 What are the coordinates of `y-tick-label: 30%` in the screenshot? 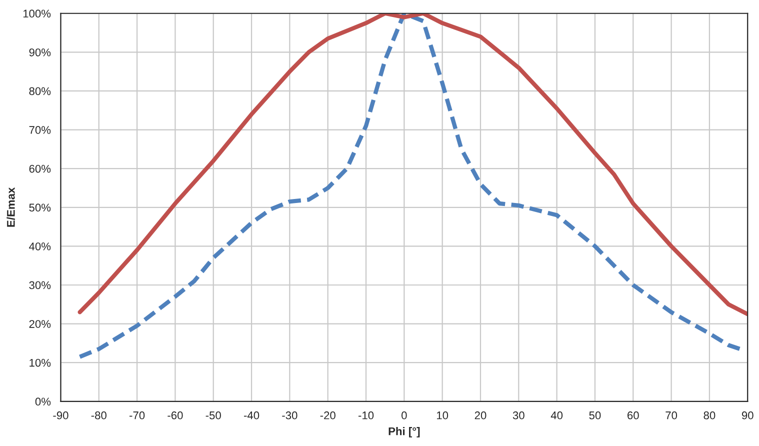 It's located at (40, 285).